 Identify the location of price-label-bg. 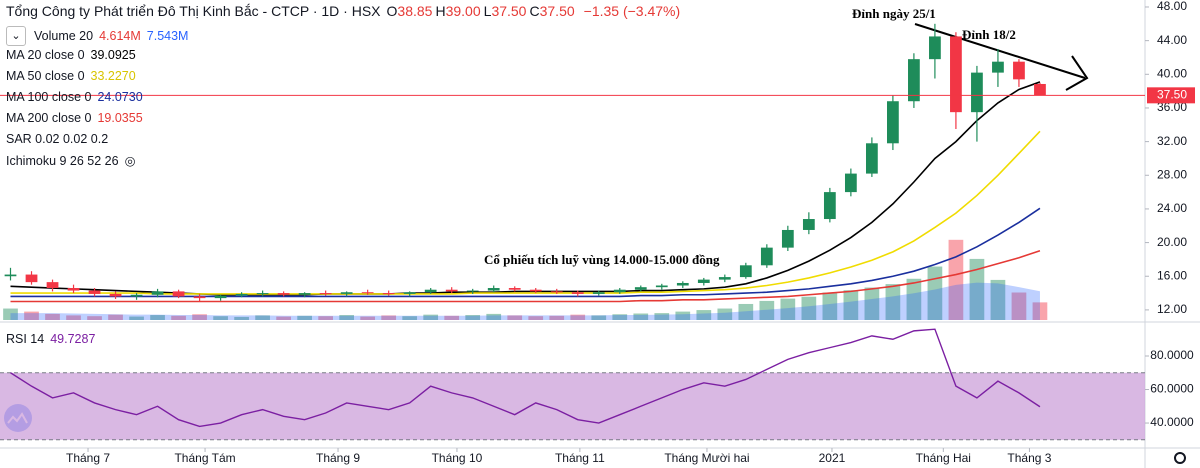
(1171, 95).